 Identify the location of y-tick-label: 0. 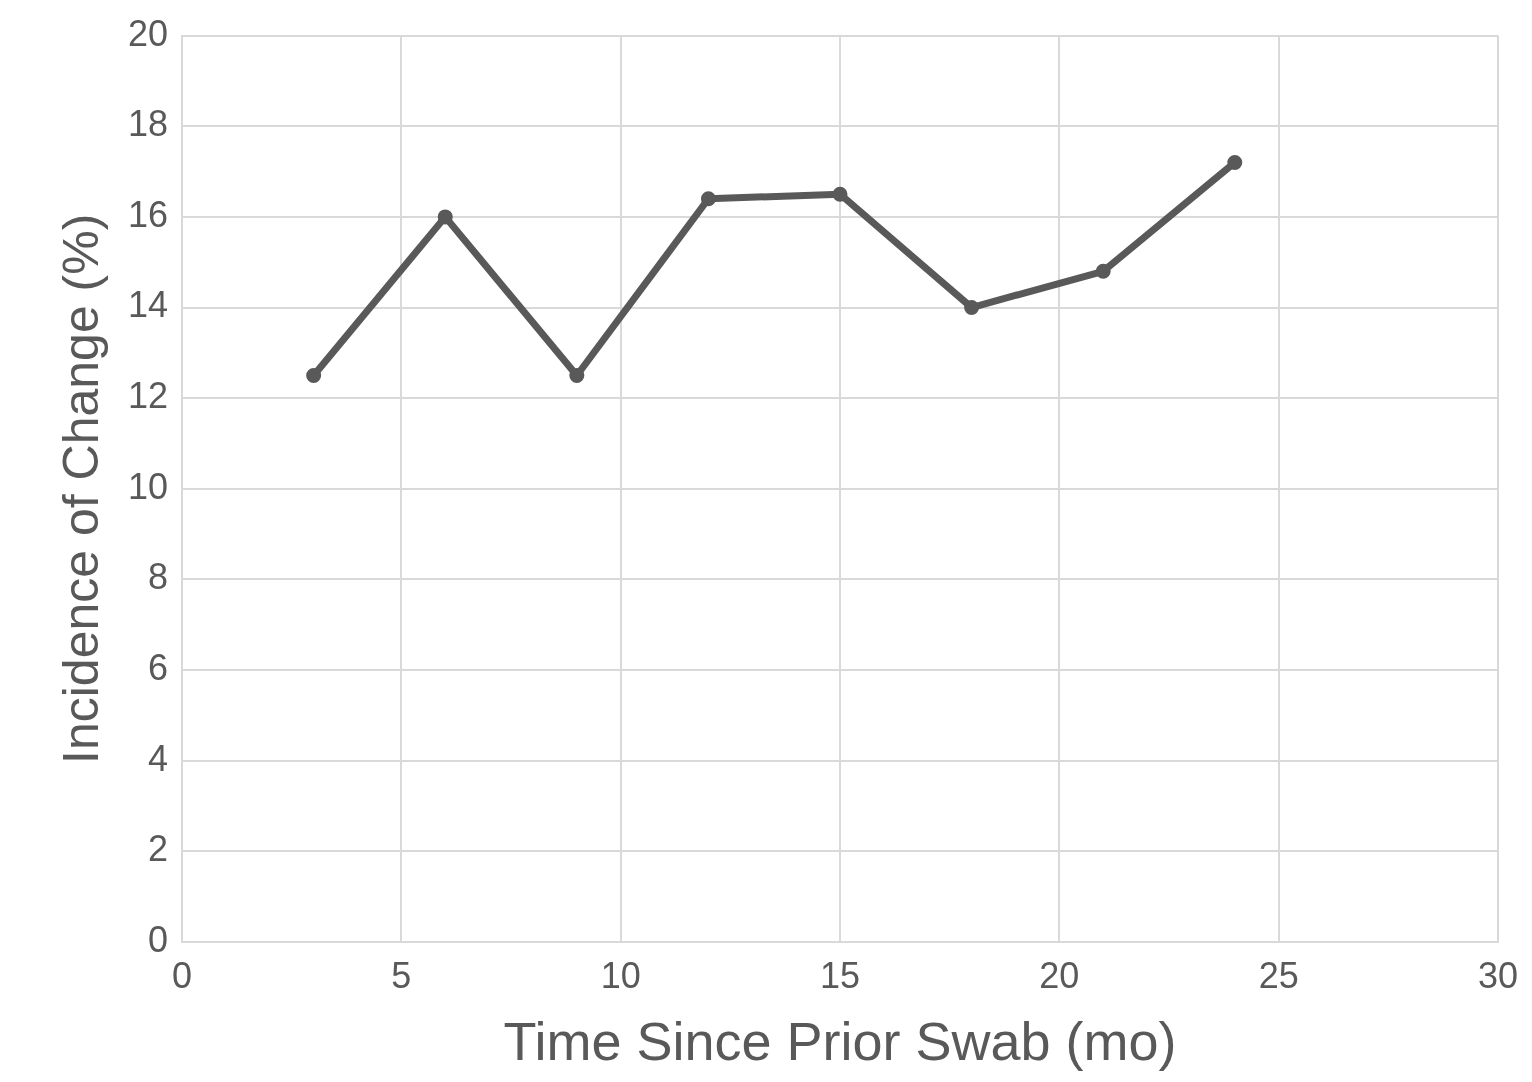
(158, 939).